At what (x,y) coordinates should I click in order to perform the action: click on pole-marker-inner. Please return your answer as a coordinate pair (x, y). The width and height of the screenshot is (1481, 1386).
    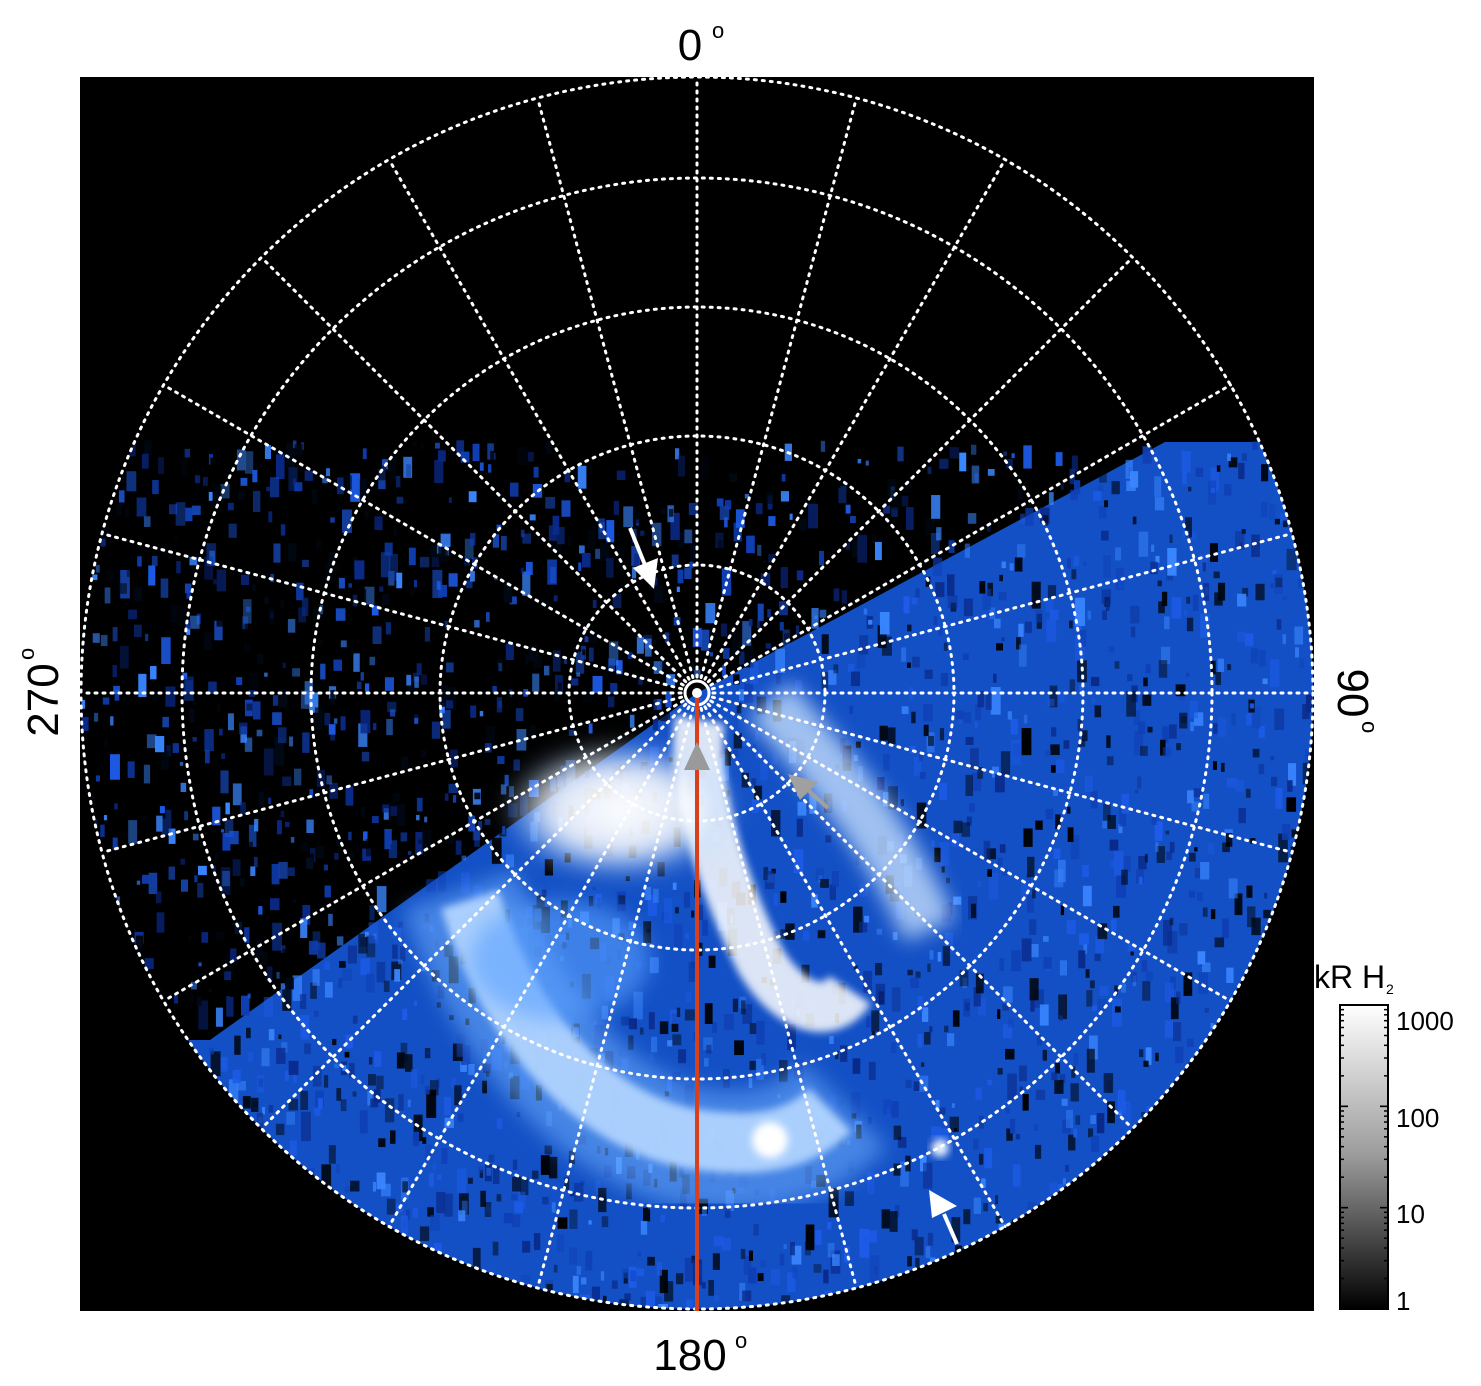
    Looking at the image, I should click on (697, 693).